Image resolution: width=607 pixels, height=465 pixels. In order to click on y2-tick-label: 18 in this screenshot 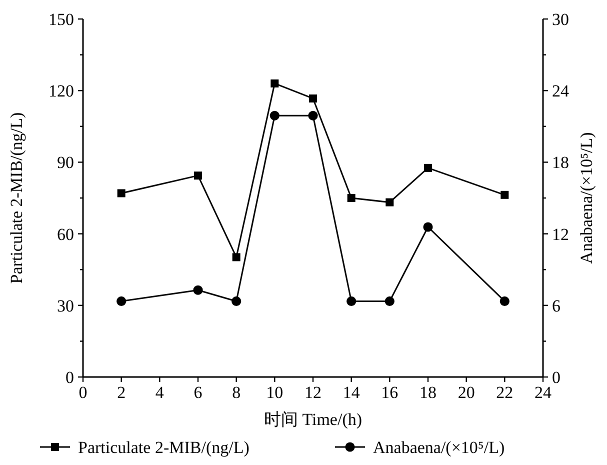, I will do `click(560, 162)`.